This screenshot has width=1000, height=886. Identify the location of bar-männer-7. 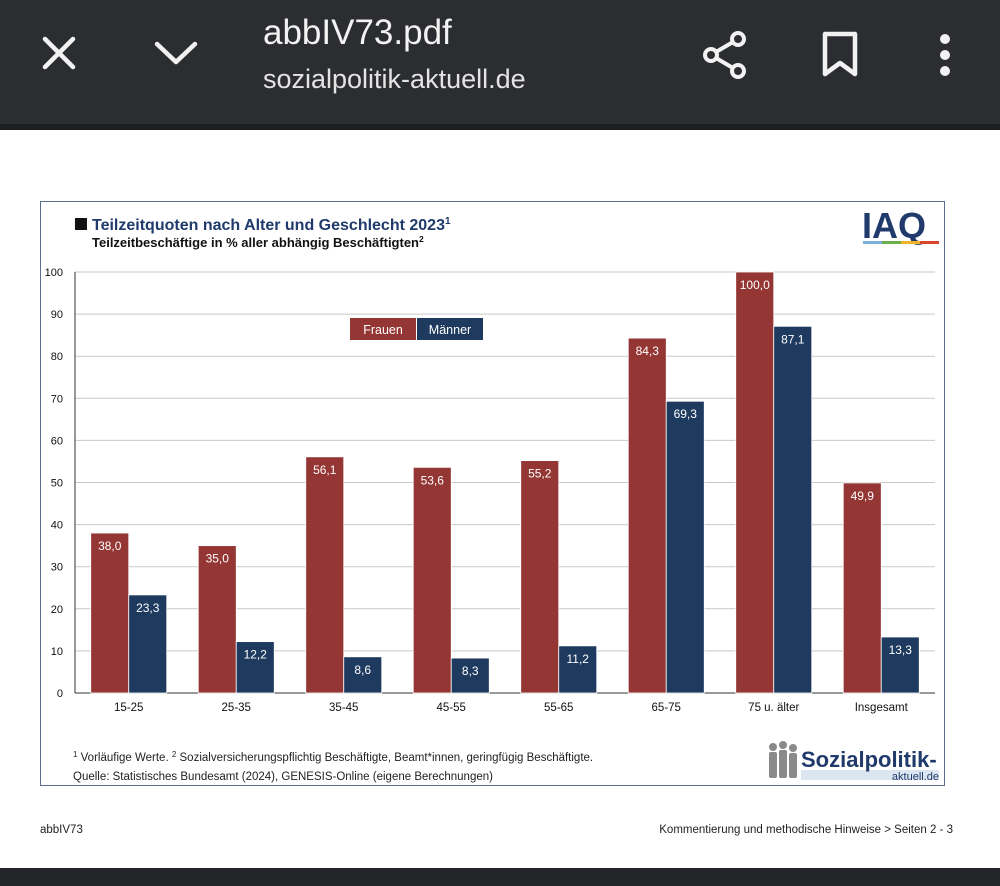
(900, 665).